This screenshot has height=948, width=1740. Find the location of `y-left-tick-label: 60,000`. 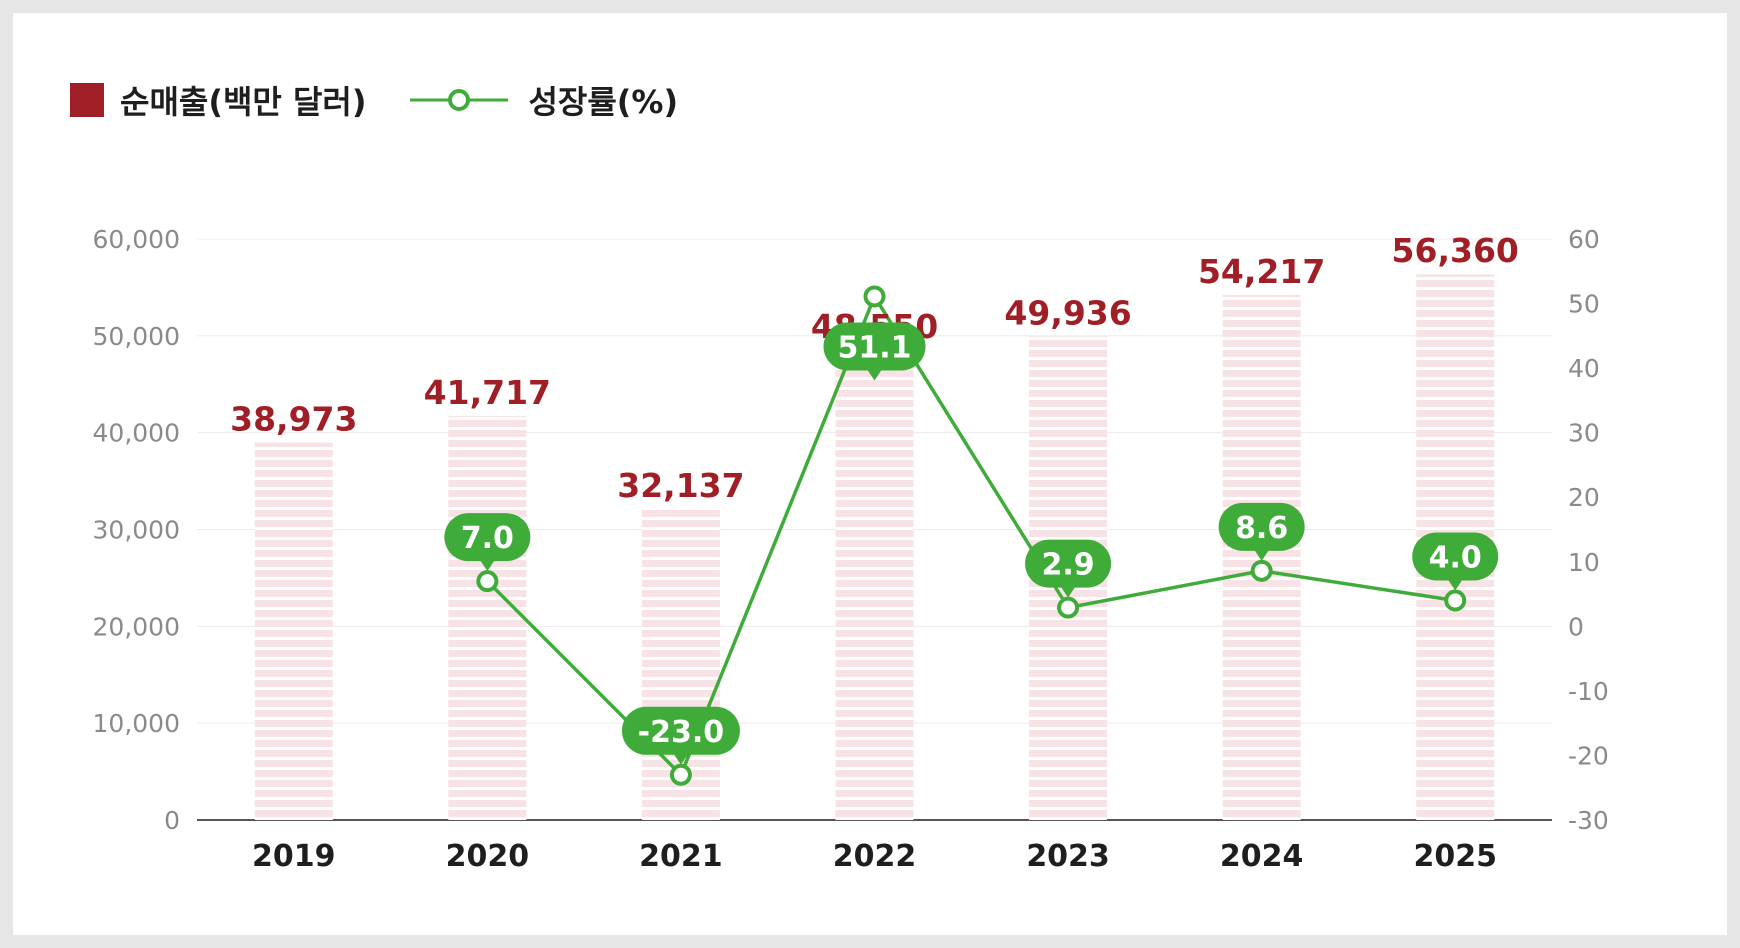

y-left-tick-label: 60,000 is located at coordinates (136, 239).